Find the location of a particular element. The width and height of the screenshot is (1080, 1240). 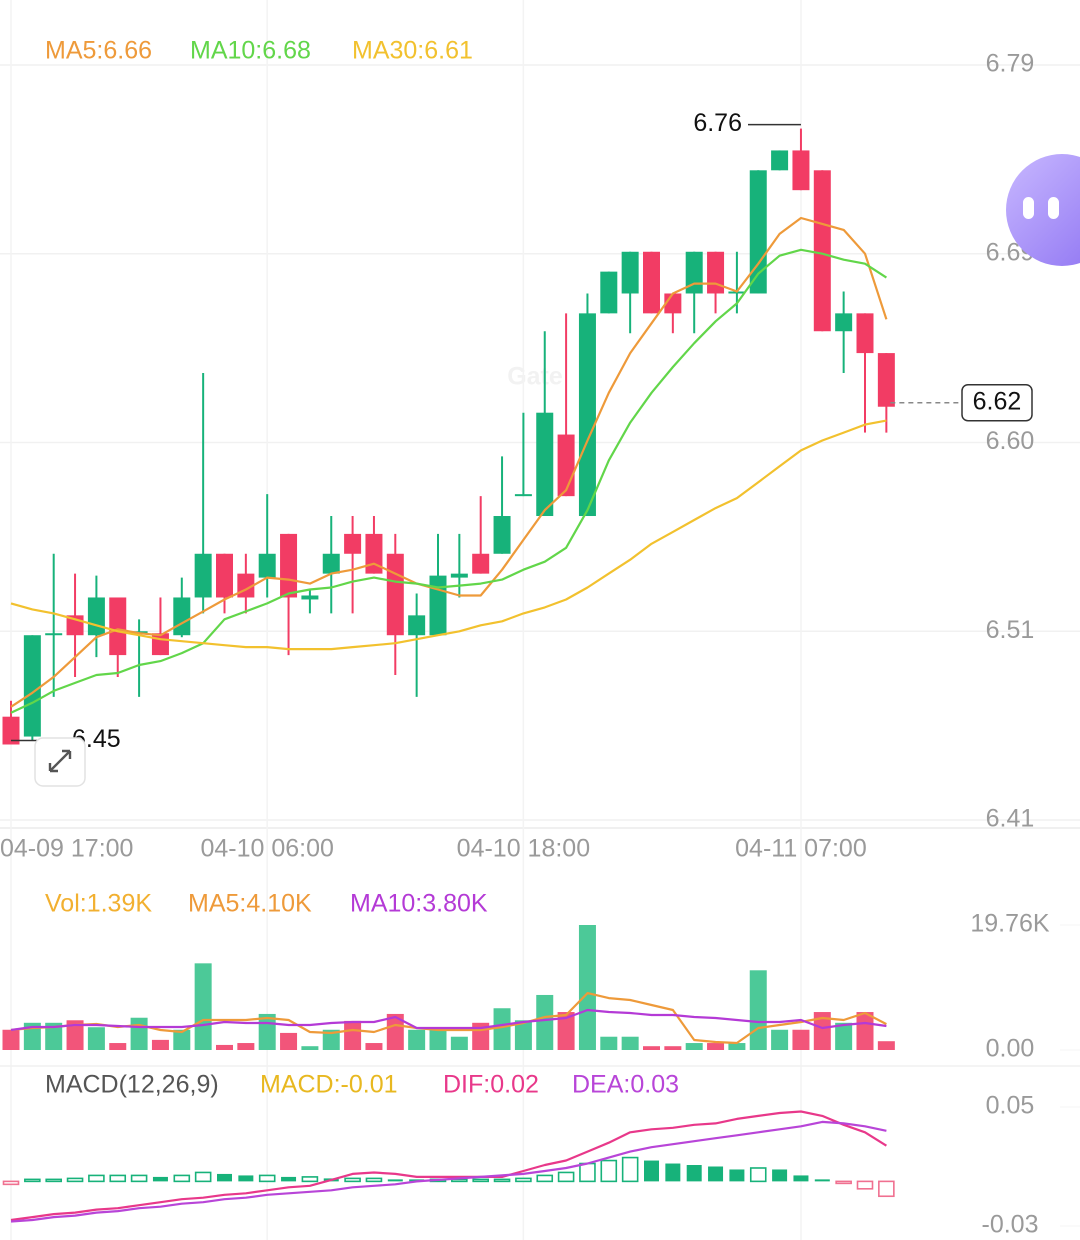

y-tick-label: 0.05 is located at coordinates (1010, 1106).